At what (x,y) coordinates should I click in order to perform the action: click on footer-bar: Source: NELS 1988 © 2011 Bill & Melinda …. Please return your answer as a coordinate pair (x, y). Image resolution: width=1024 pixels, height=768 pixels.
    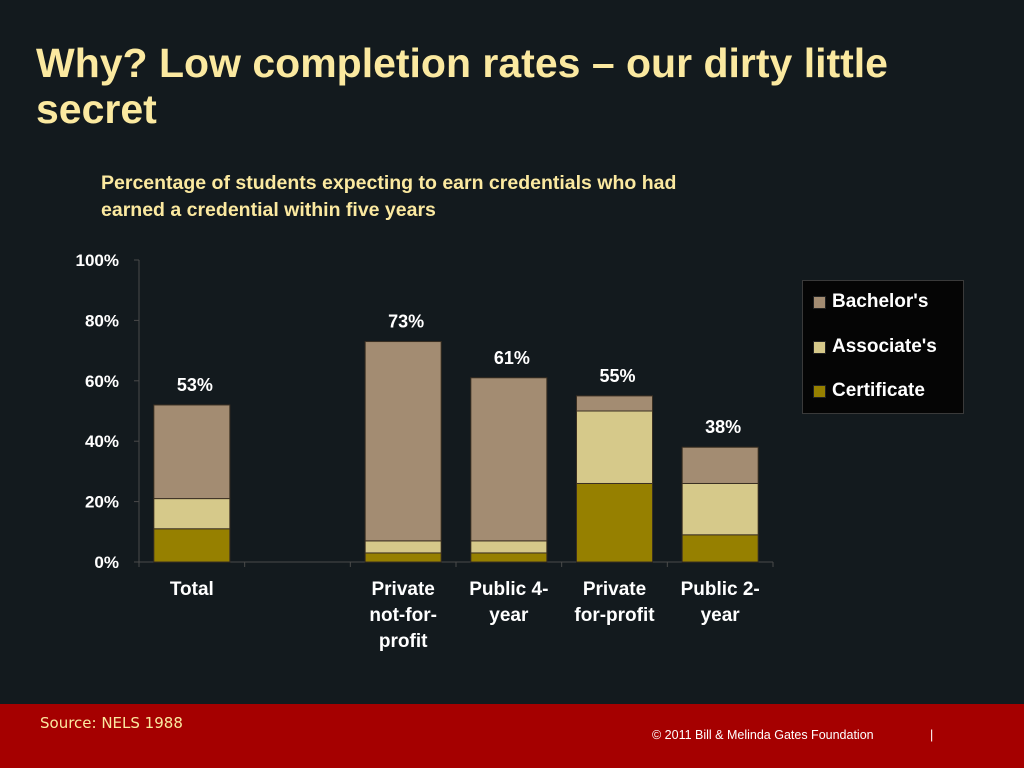
    Looking at the image, I should click on (512, 736).